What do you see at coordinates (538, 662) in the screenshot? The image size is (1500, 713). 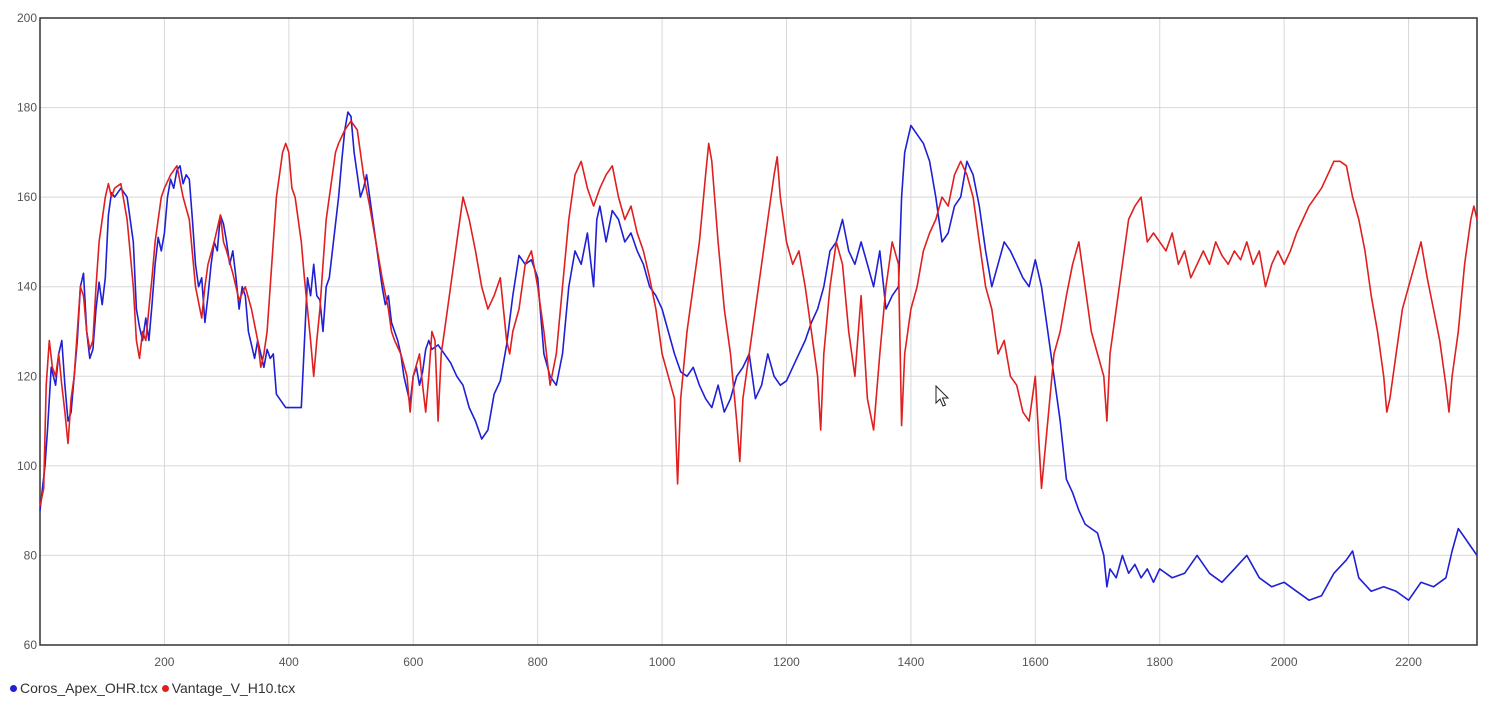 I see `x-tick-label: 800` at bounding box center [538, 662].